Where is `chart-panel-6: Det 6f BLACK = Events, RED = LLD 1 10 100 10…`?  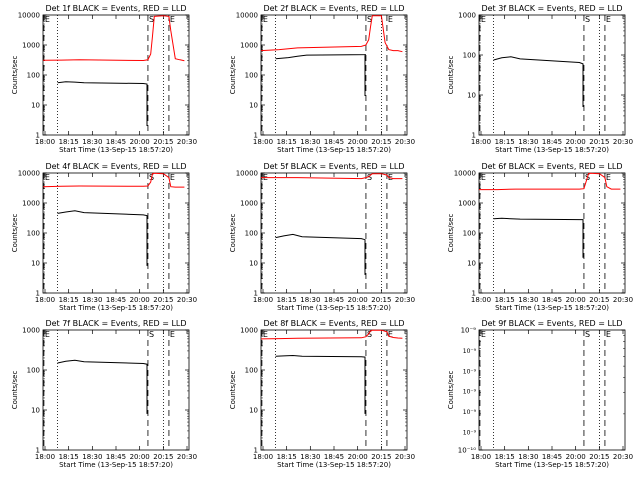
chart-panel-6: Det 6f BLACK = Events, RED = LLD 1 10 100 10… is located at coordinates (540, 237).